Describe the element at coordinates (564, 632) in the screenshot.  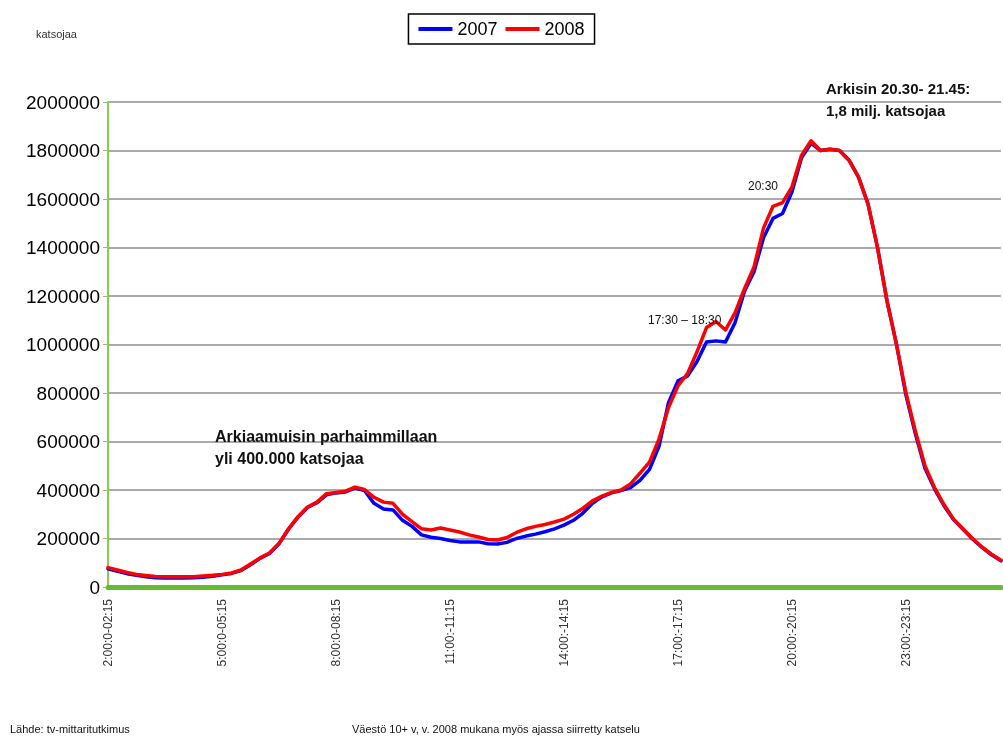
I see `x-tick-label: 14:00:-14:15` at that location.